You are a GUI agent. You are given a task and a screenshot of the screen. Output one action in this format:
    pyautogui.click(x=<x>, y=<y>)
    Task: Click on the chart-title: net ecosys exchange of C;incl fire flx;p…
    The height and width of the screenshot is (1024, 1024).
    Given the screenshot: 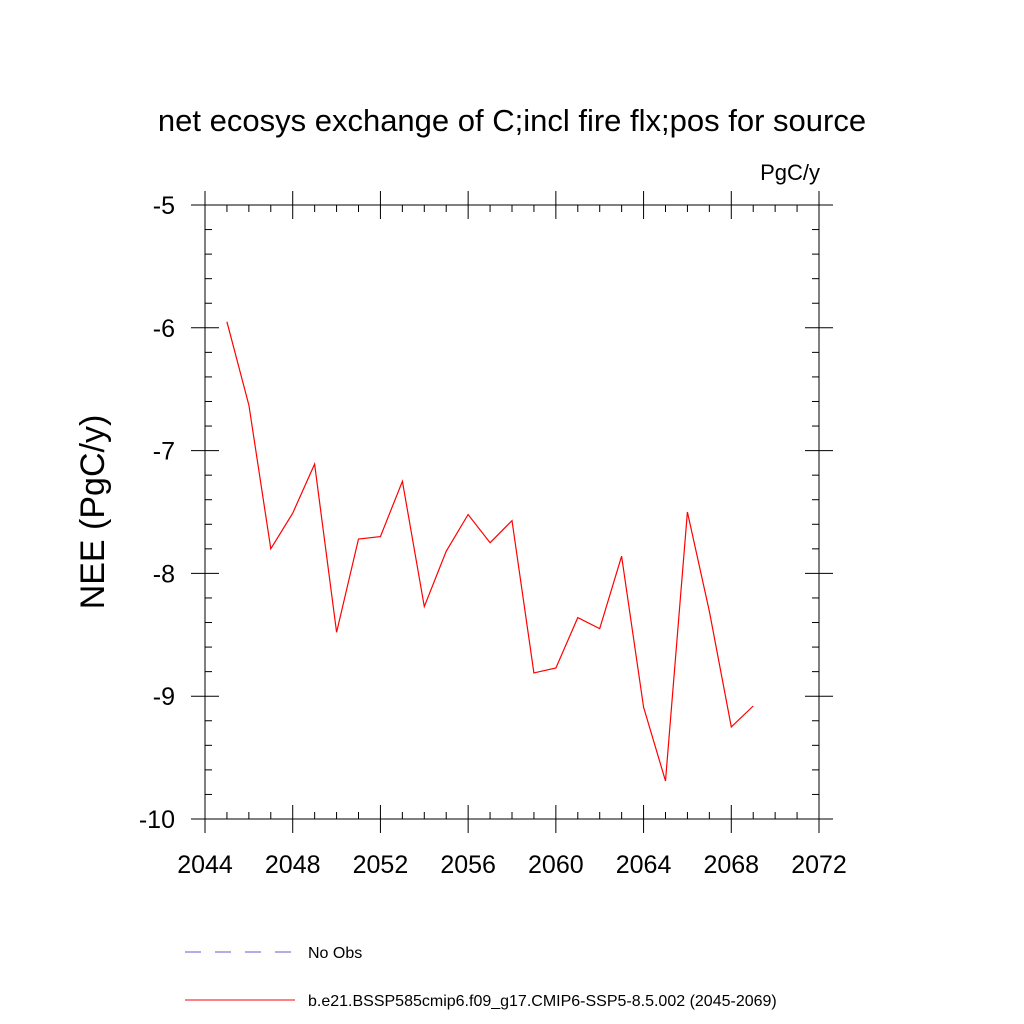 What is the action you would take?
    pyautogui.click(x=512, y=120)
    